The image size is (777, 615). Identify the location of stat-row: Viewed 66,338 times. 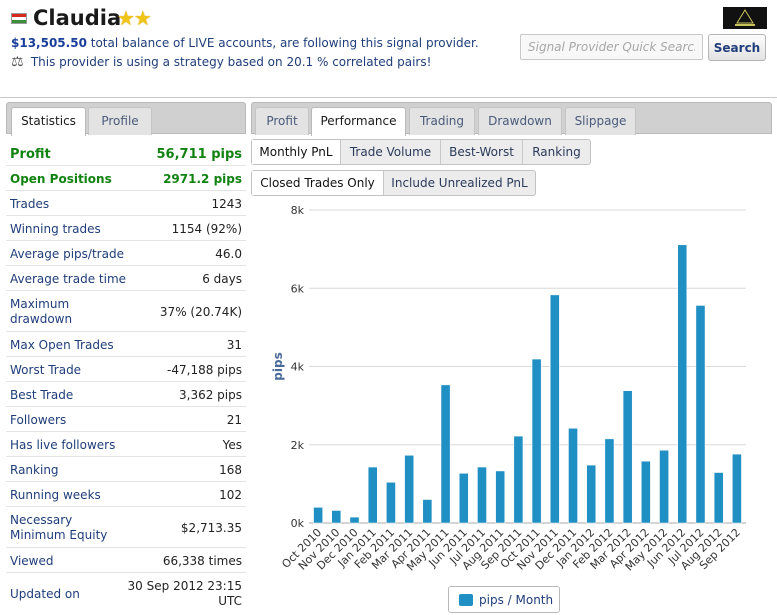
(126, 561).